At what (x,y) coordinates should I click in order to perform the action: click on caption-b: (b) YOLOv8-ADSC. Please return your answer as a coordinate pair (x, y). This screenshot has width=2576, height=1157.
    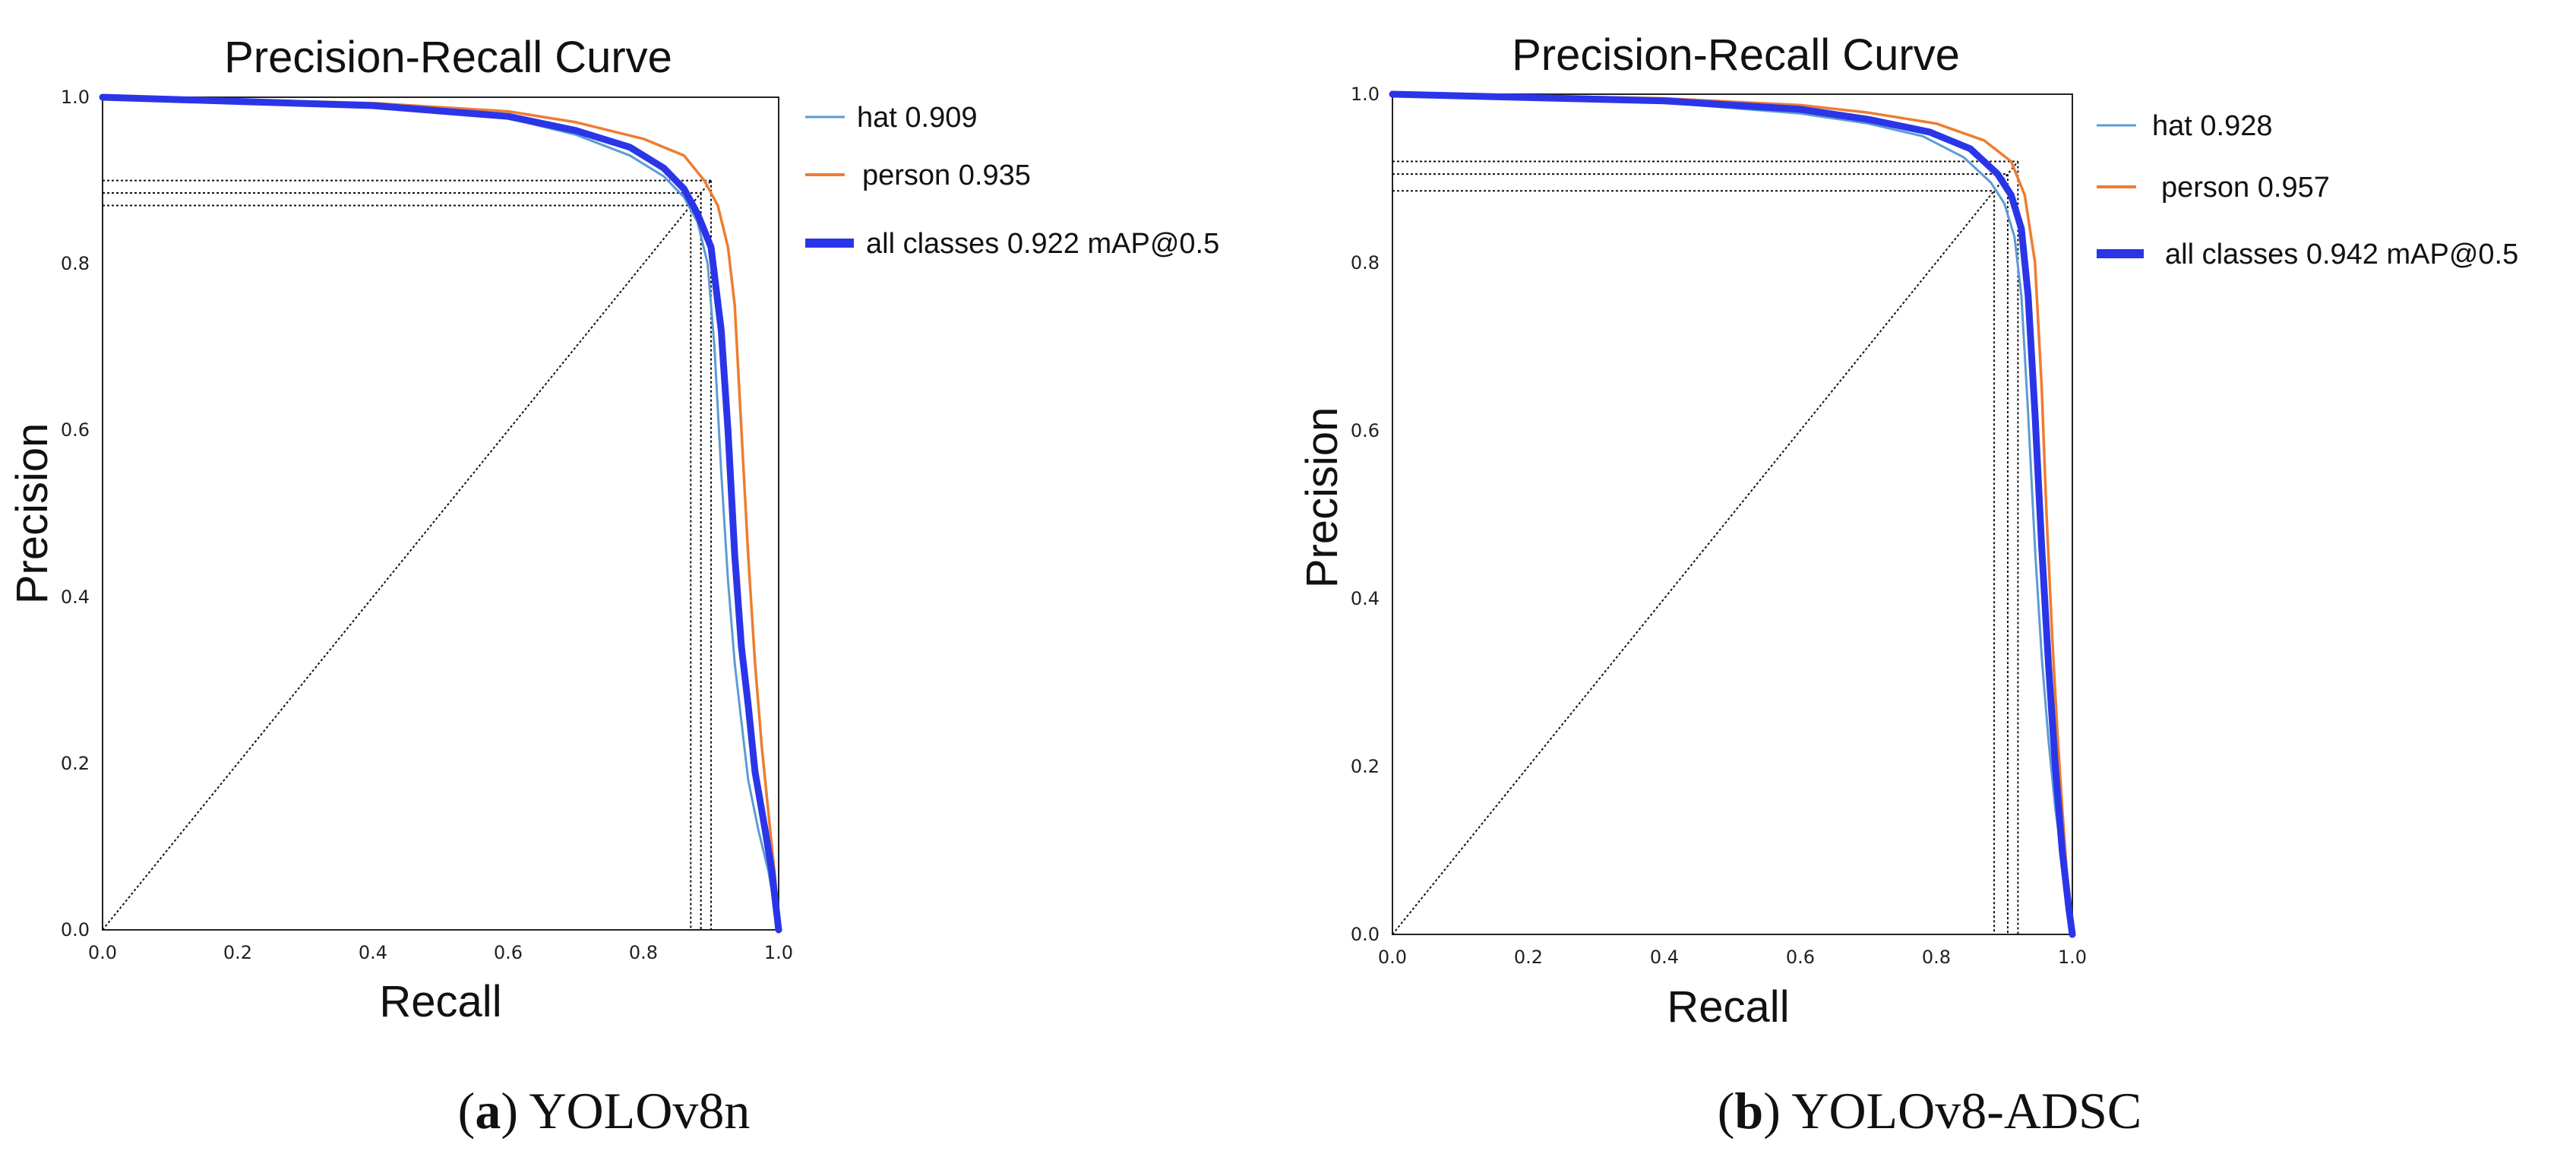
    Looking at the image, I should click on (1930, 1111).